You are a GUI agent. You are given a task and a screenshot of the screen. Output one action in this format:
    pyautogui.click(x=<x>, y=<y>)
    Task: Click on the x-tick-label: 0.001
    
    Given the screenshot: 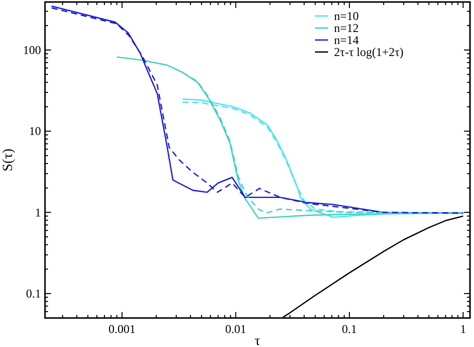 What is the action you would take?
    pyautogui.click(x=122, y=329)
    